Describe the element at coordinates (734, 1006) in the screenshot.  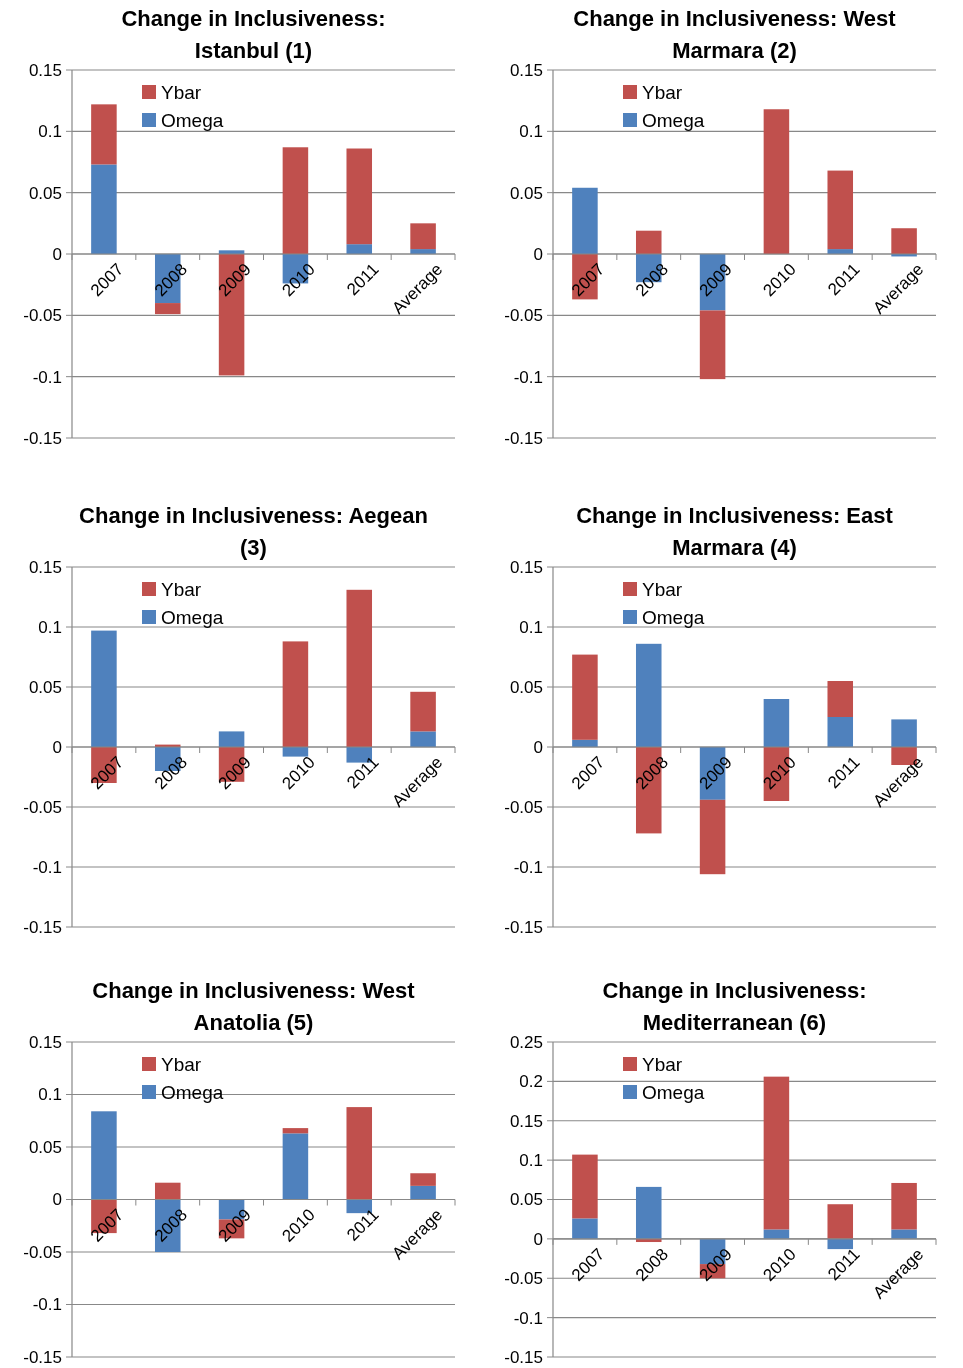
I see `chart-title: Change in Inclusiveness: Mediterranean (6)` at that location.